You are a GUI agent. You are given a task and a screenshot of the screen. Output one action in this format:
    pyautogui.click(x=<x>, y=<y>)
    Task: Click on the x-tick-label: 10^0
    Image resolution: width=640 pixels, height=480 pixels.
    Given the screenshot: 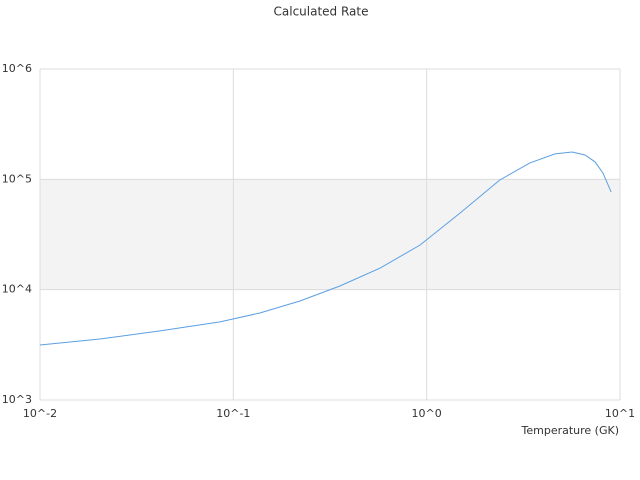 What is the action you would take?
    pyautogui.click(x=427, y=413)
    